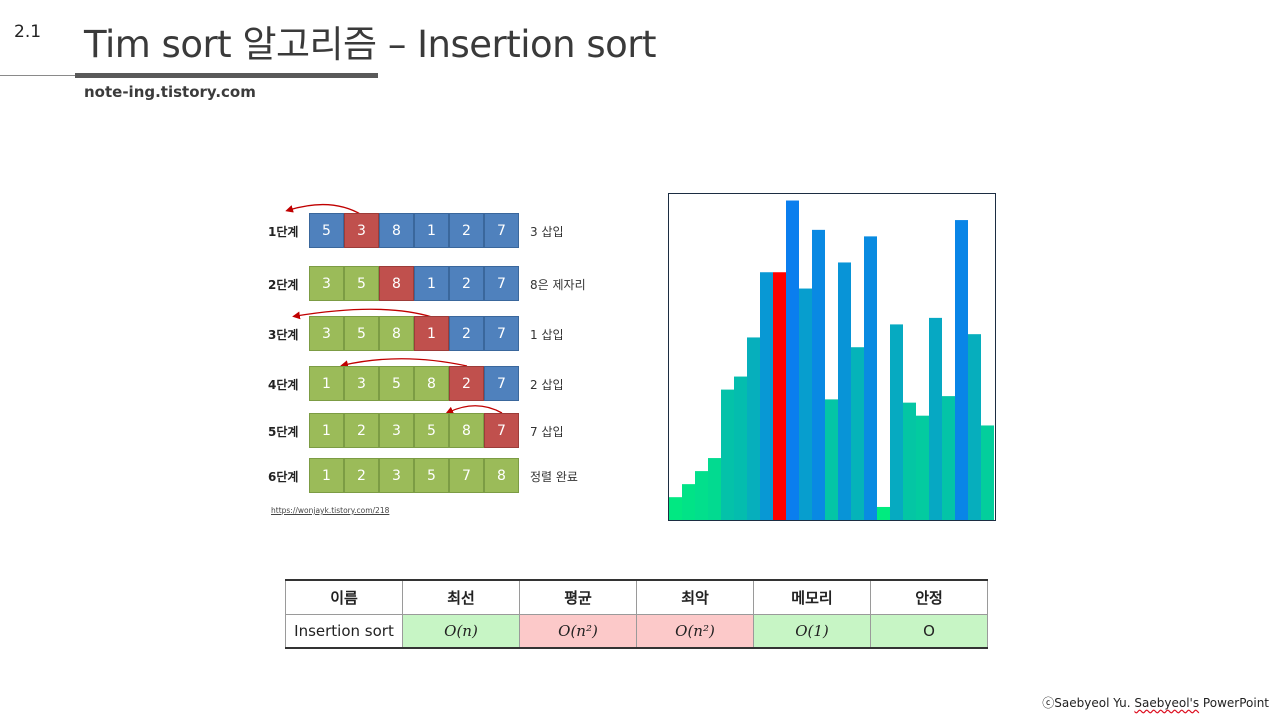 Image resolution: width=1279 pixels, height=716 pixels. I want to click on step-note: 8은 제자리, so click(558, 285).